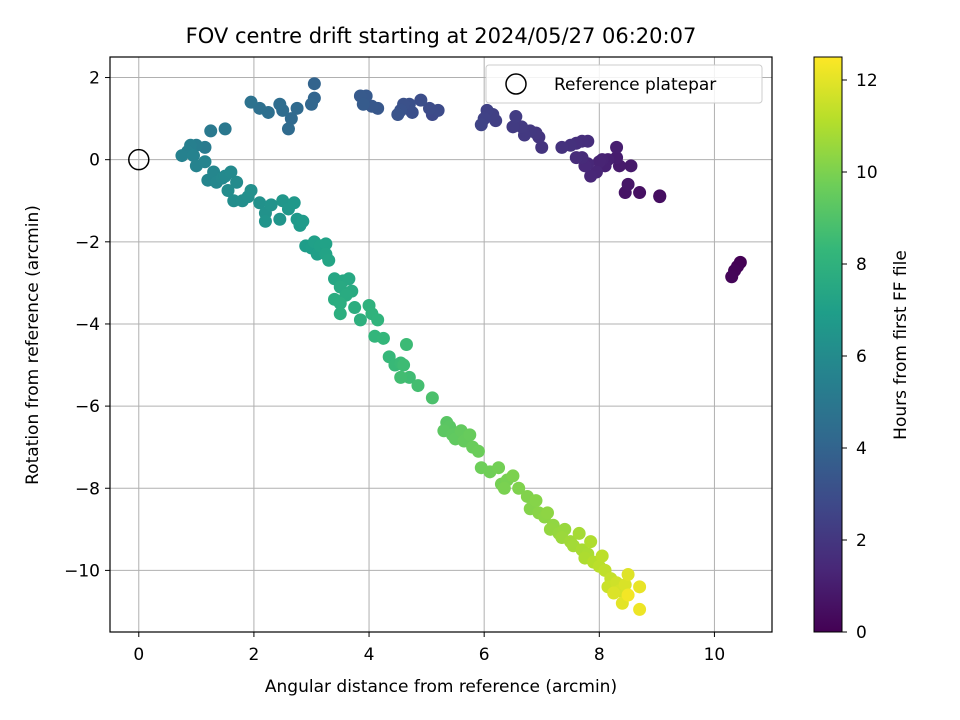 This screenshot has height=720, width=960. What do you see at coordinates (861, 541) in the screenshot?
I see `colorbar-tick-label: 2` at bounding box center [861, 541].